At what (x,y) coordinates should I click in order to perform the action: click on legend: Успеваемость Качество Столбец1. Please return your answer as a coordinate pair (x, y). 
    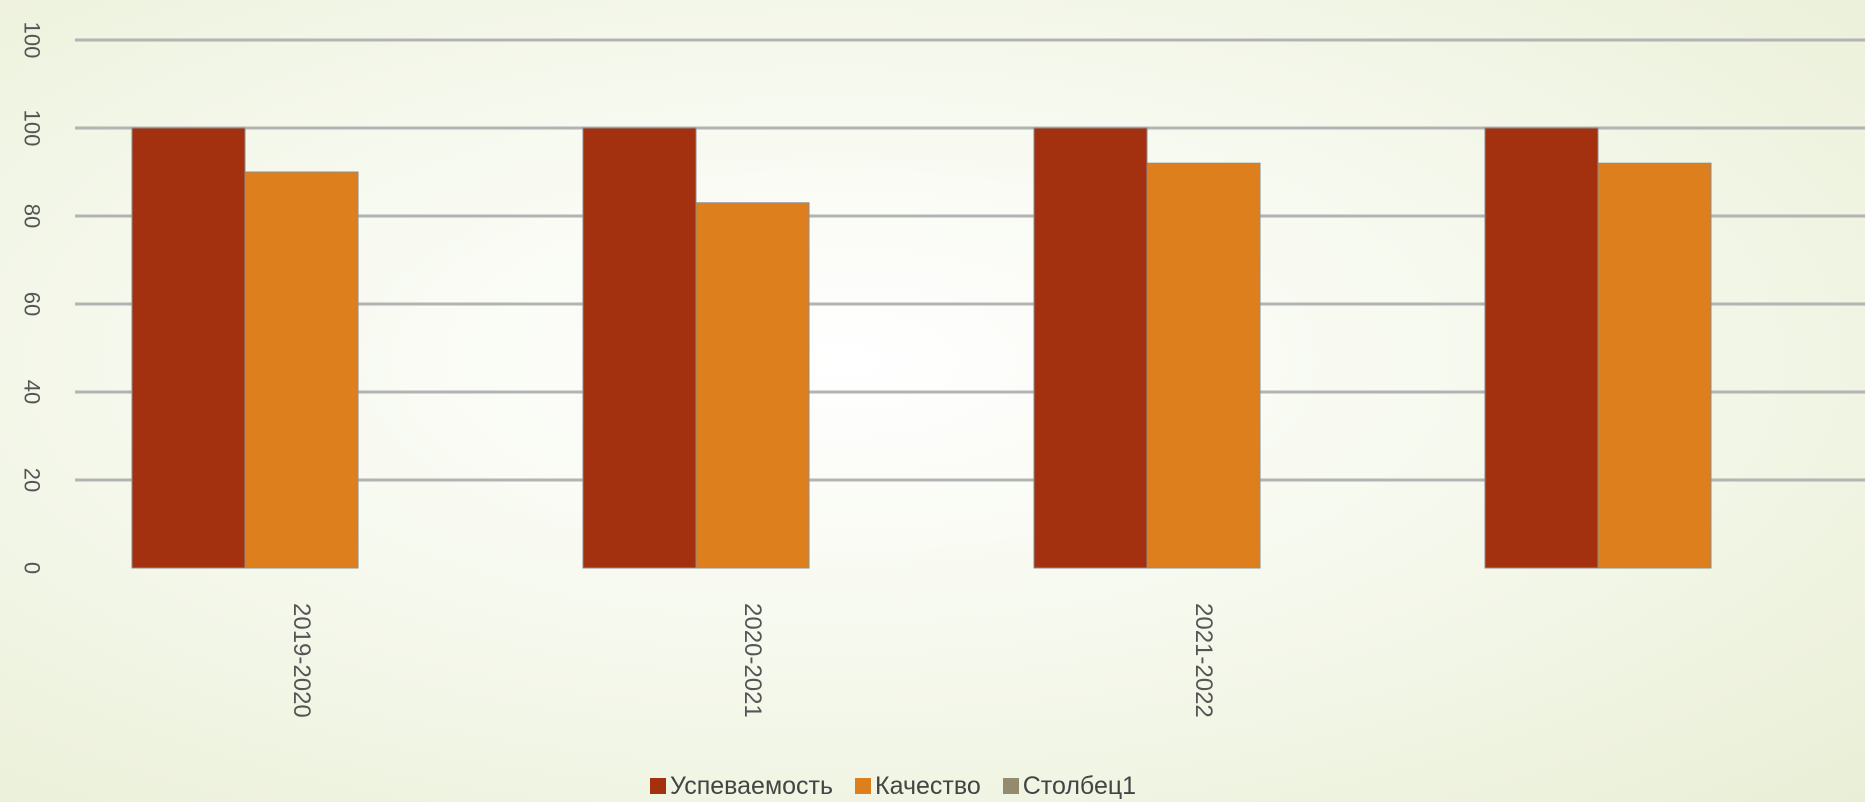
    Looking at the image, I should click on (893, 786).